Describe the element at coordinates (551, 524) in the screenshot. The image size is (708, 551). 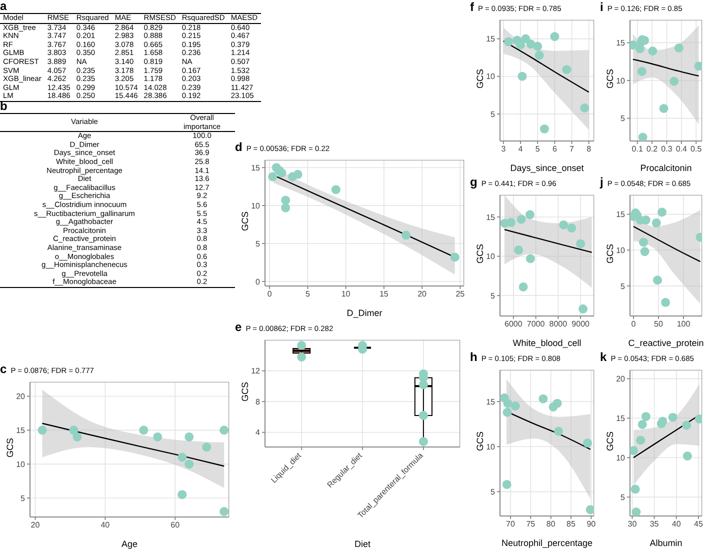
I see `x-tick-label: 80` at that location.